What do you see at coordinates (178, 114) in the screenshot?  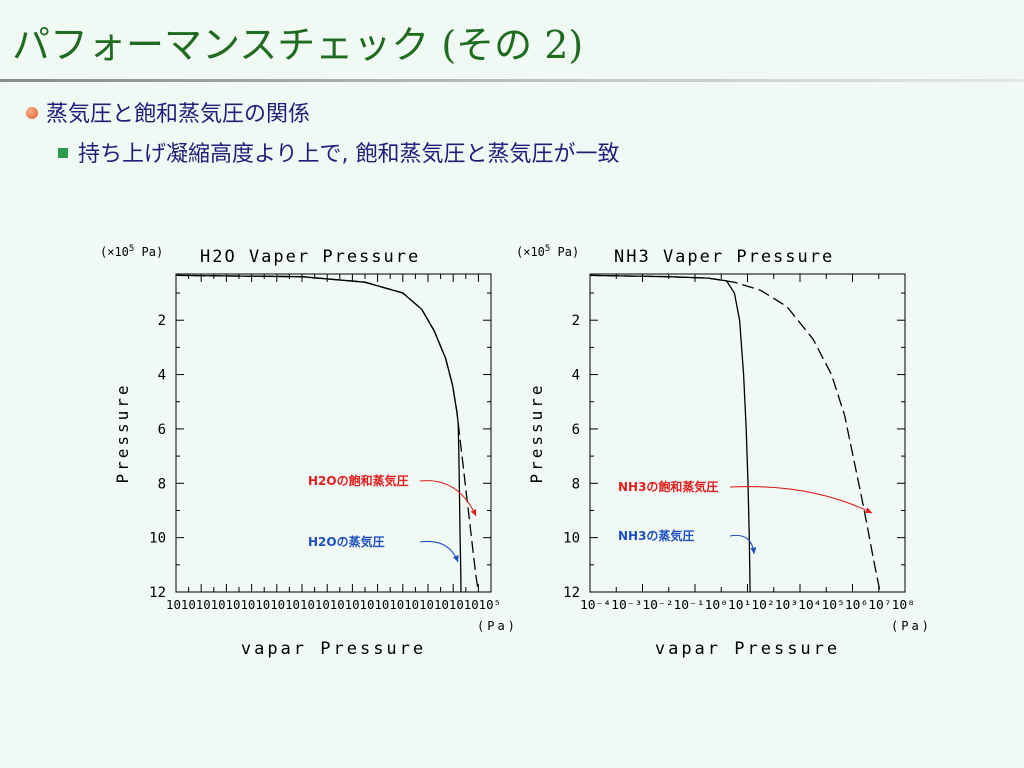 I see `bullet-level1-text: 蒸気圧と飽和蒸気圧の関係` at bounding box center [178, 114].